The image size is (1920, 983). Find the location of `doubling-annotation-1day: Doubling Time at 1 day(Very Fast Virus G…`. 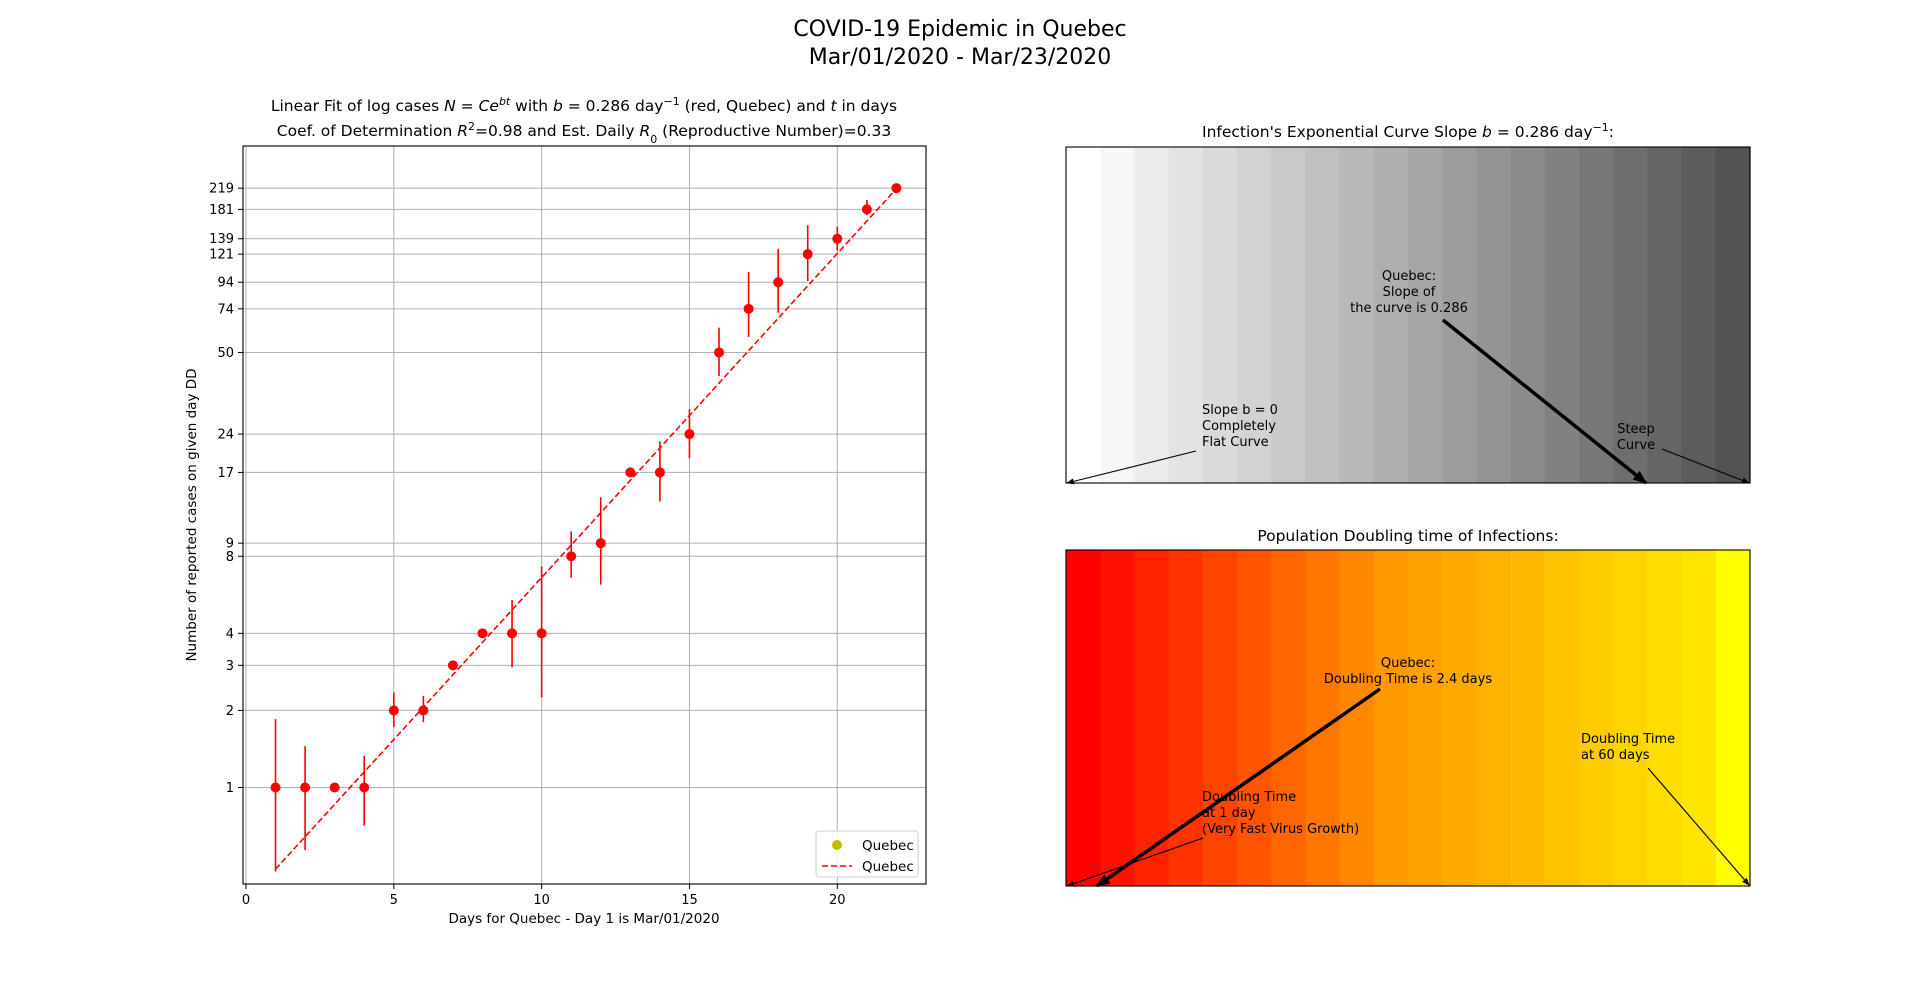

doubling-annotation-1day: Doubling Time at 1 day(Very Fast Virus G… is located at coordinates (1280, 813).